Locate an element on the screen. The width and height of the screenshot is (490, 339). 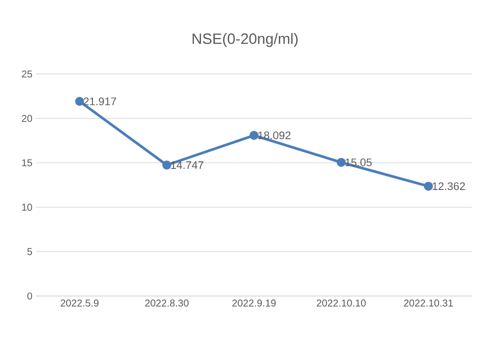
y-tick-label: 15 is located at coordinates (27, 162).